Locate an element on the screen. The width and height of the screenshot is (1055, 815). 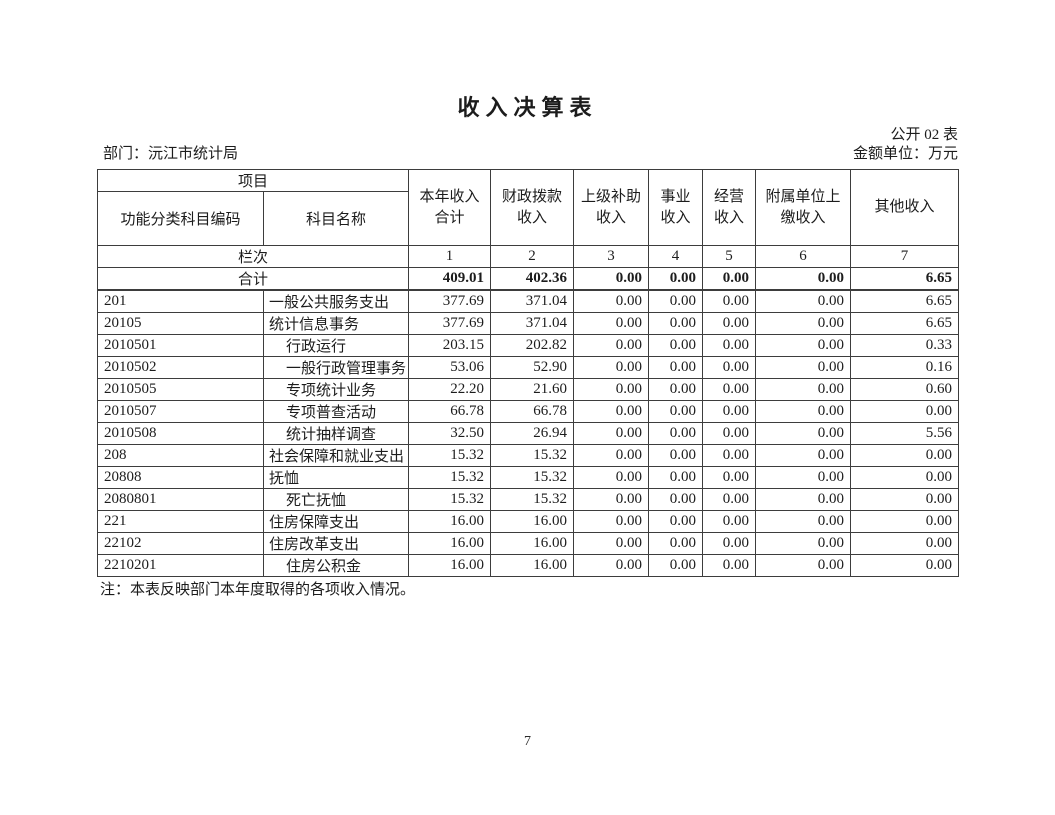
subject-code: 2210201 is located at coordinates (180, 566).